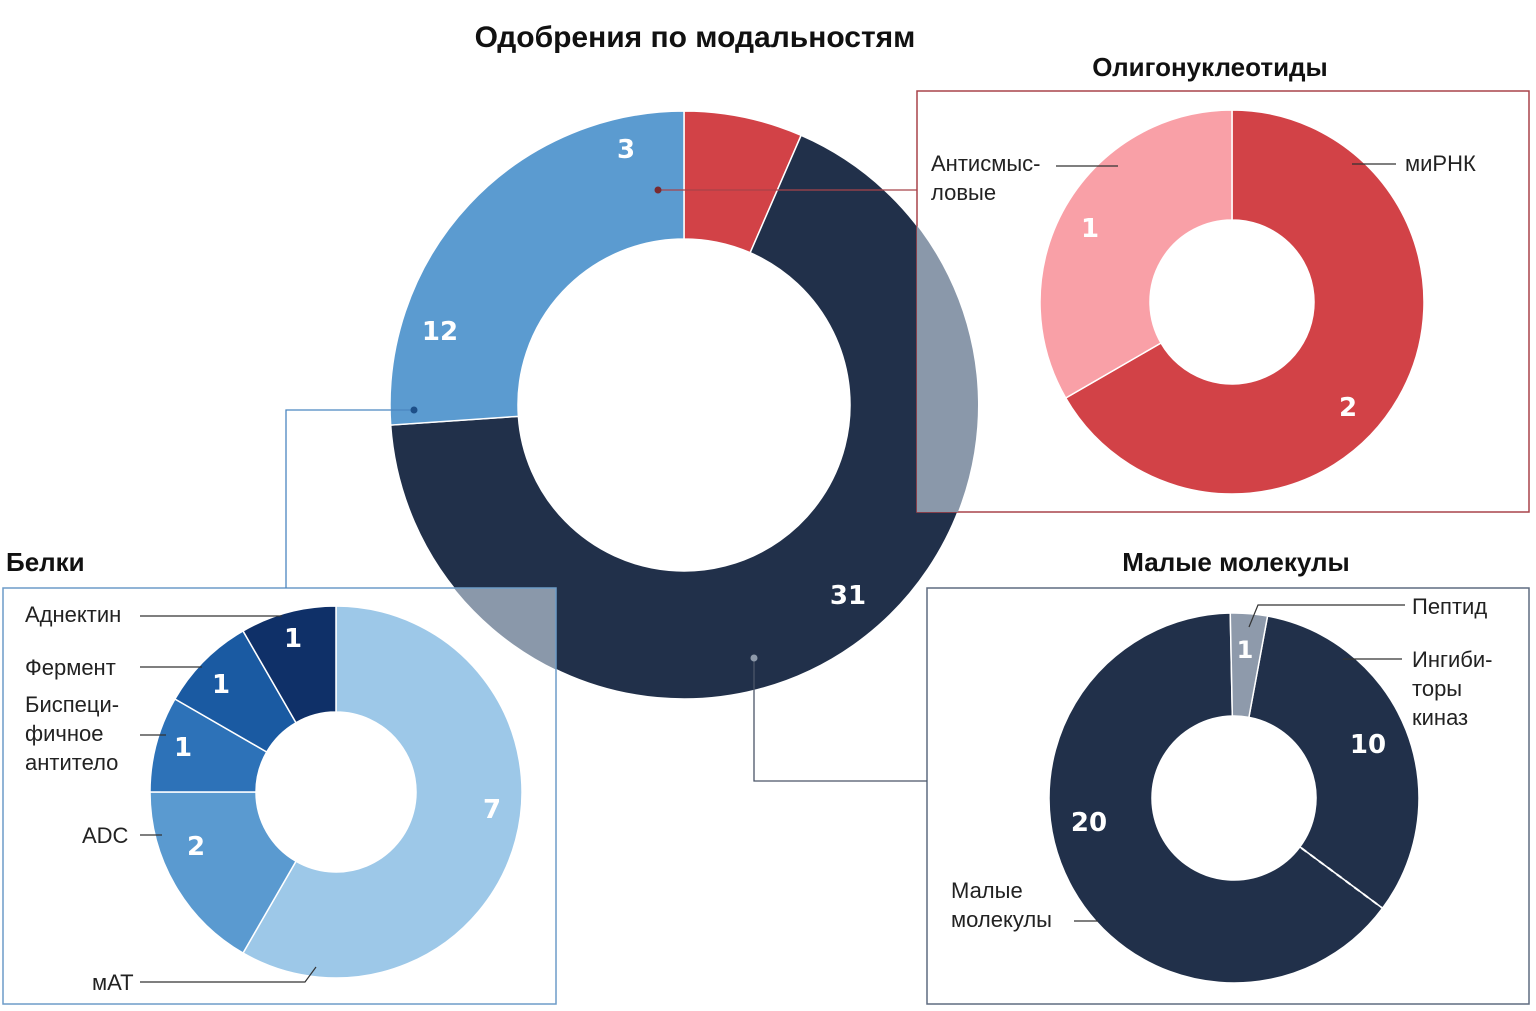 Image resolution: width=1536 pixels, height=1011 pixels. Describe the element at coordinates (1090, 229) in the screenshot. I see `oligo-value-antisense: 1` at that location.